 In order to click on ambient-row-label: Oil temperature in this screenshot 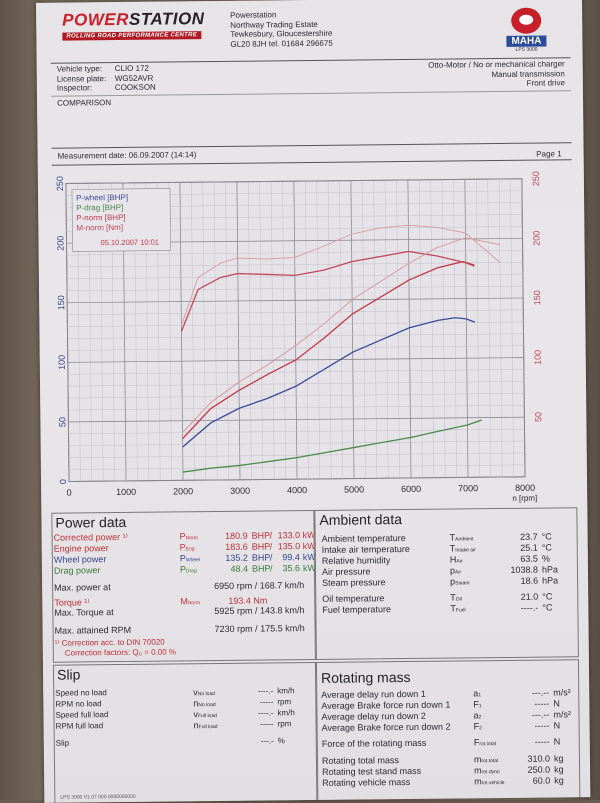, I will do `click(353, 598)`.